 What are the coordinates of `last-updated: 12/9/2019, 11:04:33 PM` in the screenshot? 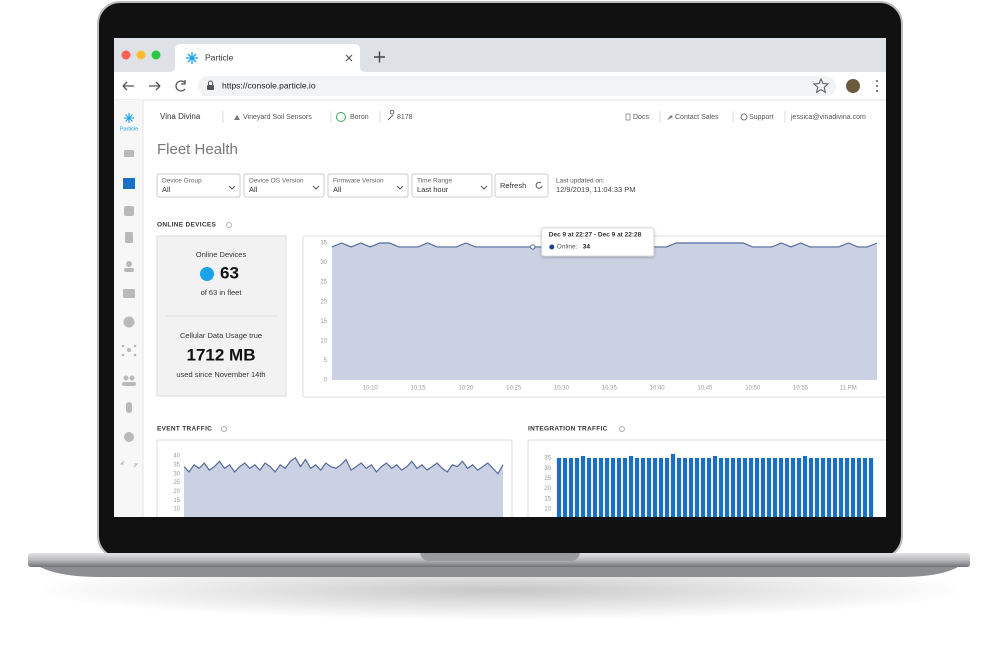 It's located at (596, 189).